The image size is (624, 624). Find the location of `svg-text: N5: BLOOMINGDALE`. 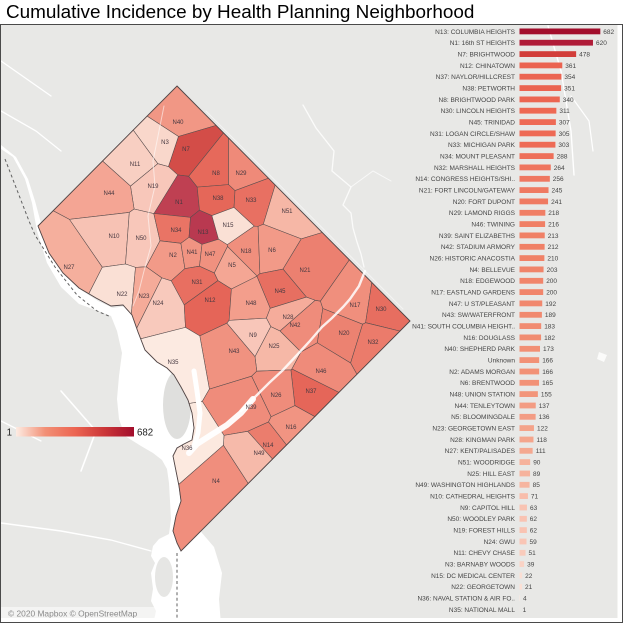

svg-text: N5: BLOOMINGDALE is located at coordinates (483, 417).